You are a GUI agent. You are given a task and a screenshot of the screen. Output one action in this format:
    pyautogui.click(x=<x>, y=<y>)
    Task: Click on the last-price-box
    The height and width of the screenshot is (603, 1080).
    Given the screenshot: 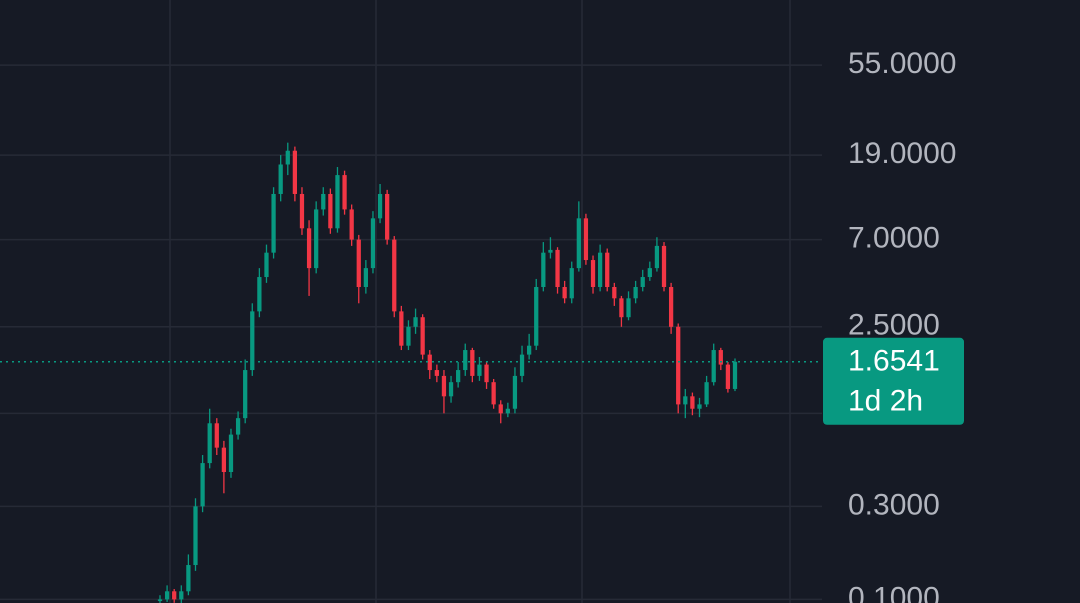 What is the action you would take?
    pyautogui.click(x=893, y=381)
    